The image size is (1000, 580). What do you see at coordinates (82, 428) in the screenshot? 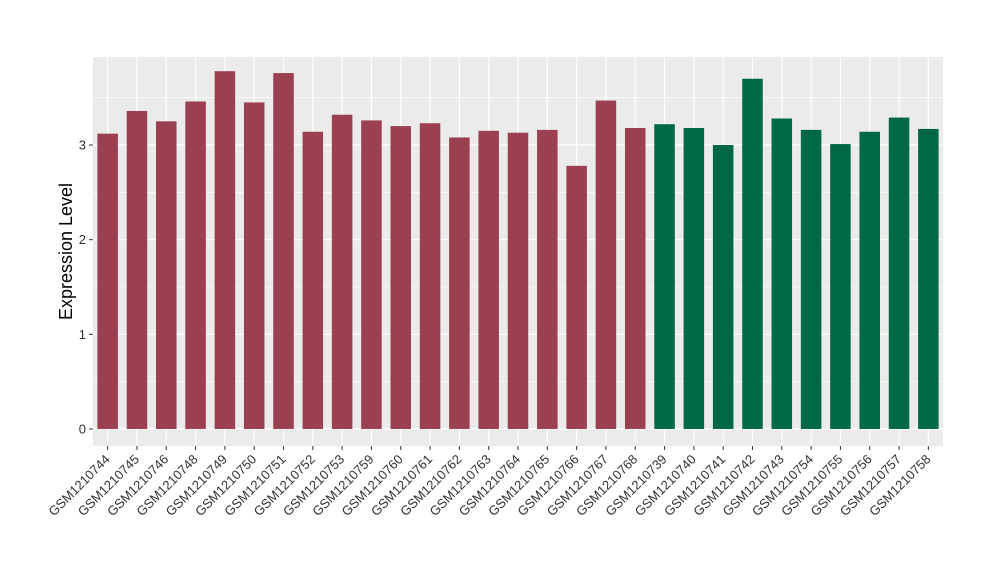
I see `y-tick-label: 0` at bounding box center [82, 428].